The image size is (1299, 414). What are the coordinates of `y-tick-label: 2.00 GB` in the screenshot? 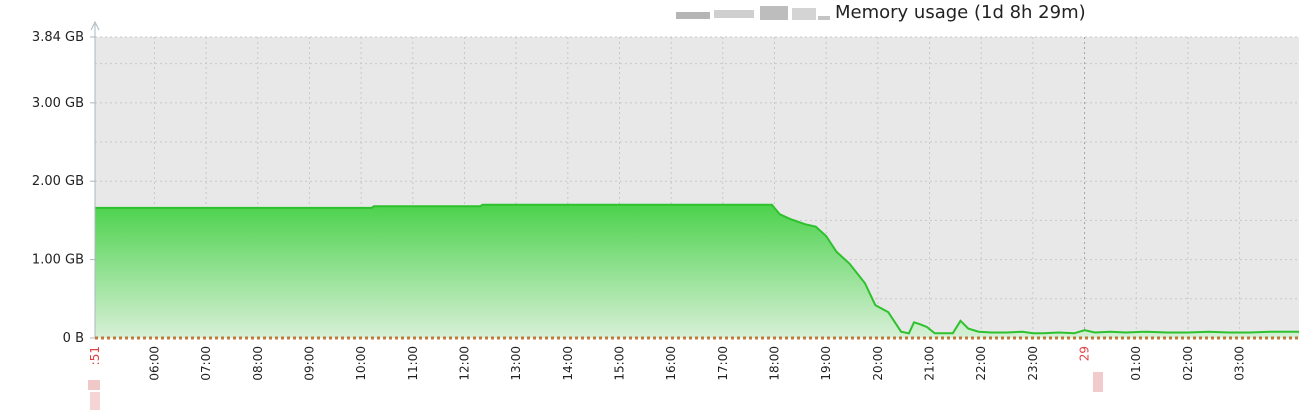 It's located at (58, 181).